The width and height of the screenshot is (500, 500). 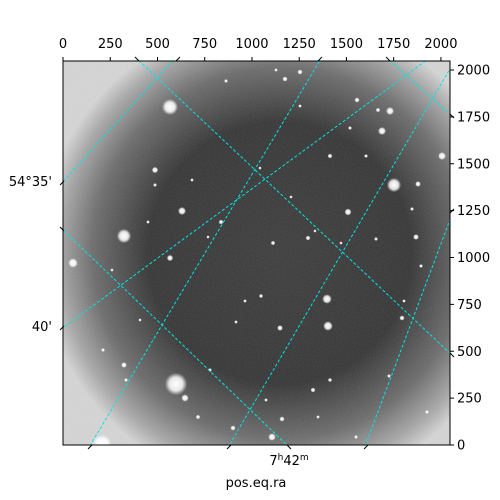 I want to click on x-tick-label: 1250, so click(x=299, y=44).